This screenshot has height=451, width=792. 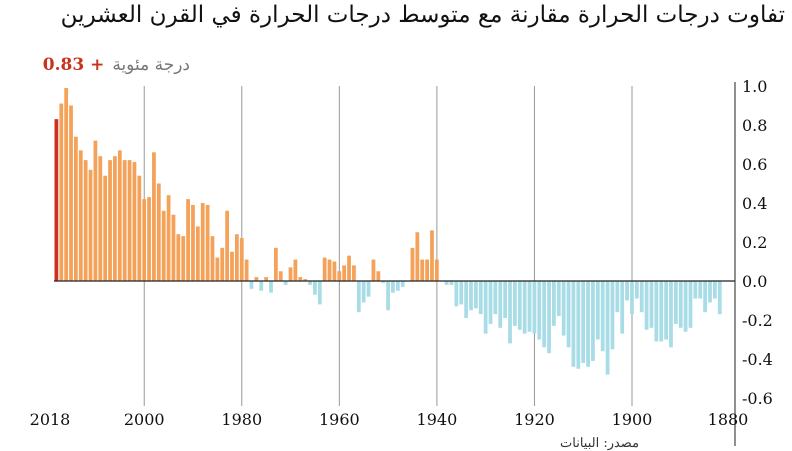 What do you see at coordinates (168, 238) in the screenshot?
I see `bar-1995` at bounding box center [168, 238].